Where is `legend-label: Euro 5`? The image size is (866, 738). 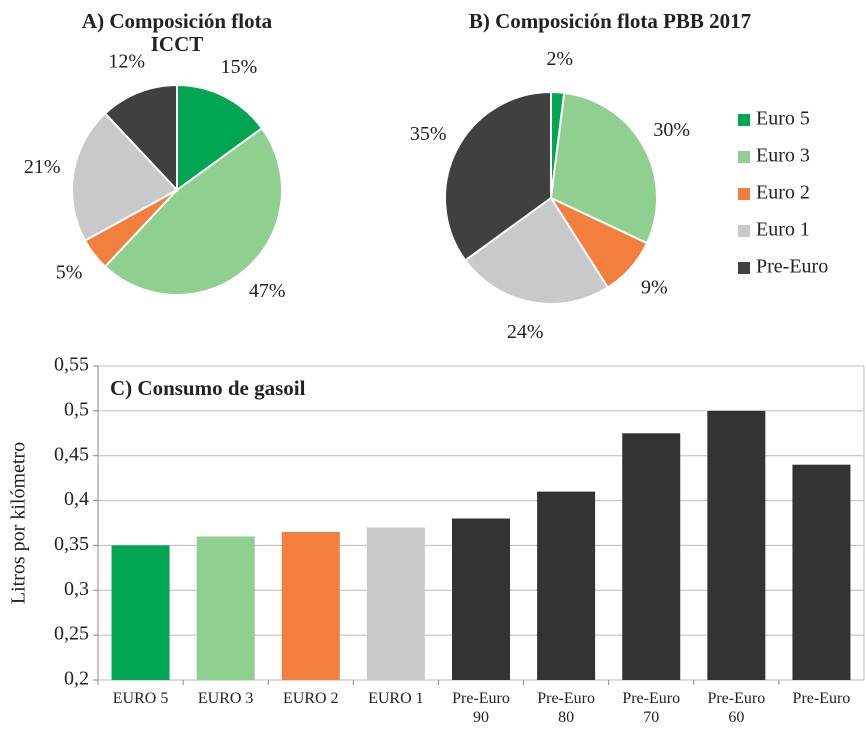
legend-label: Euro 5 is located at coordinates (783, 119).